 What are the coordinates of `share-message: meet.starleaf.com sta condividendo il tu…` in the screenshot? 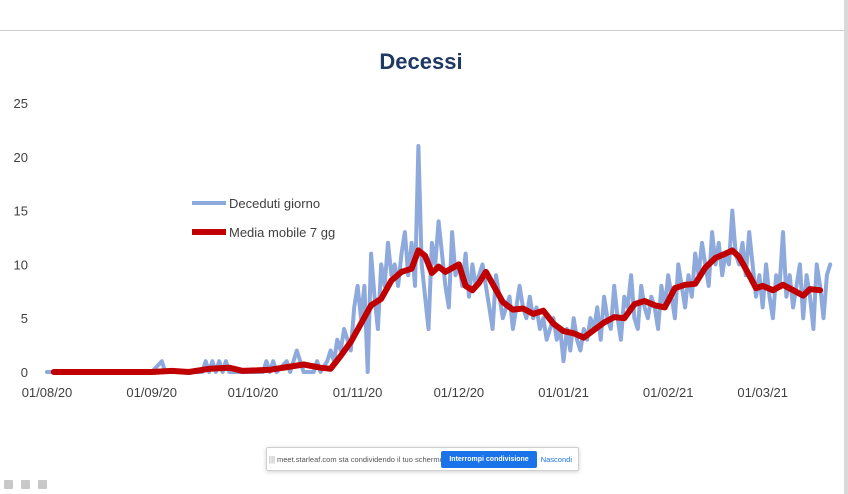 It's located at (359, 459).